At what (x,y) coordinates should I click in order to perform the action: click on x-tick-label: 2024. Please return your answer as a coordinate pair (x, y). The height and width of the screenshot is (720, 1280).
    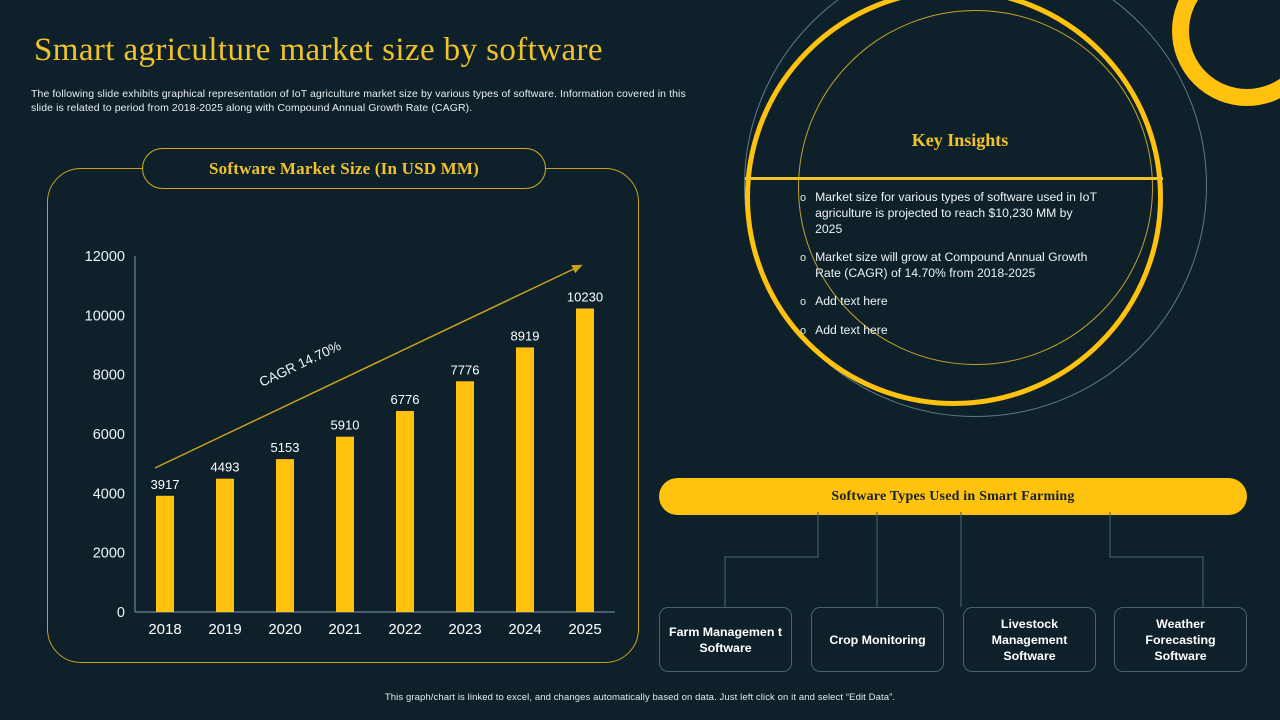
    Looking at the image, I should click on (524, 629).